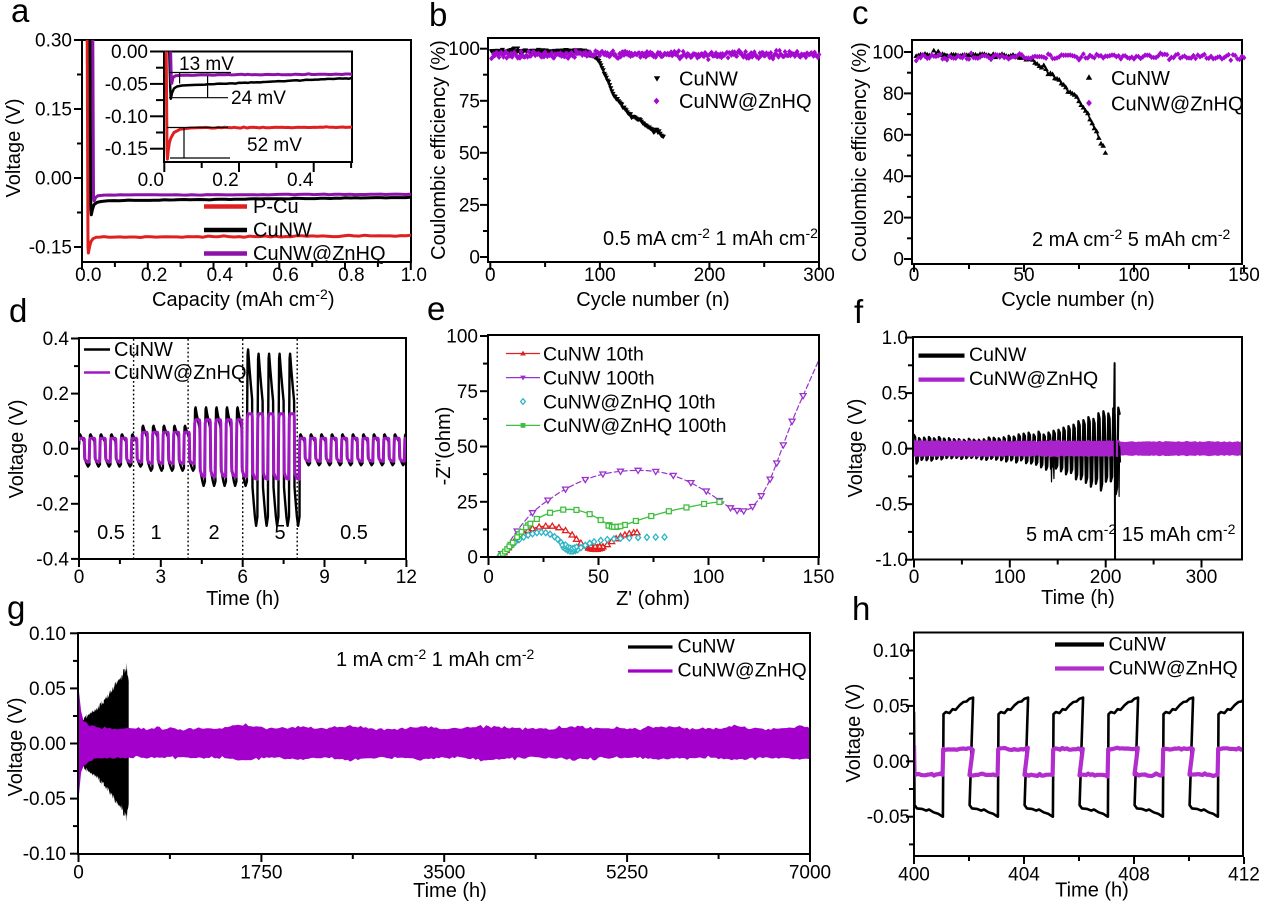  I want to click on svg-text: 200, so click(1106, 577).